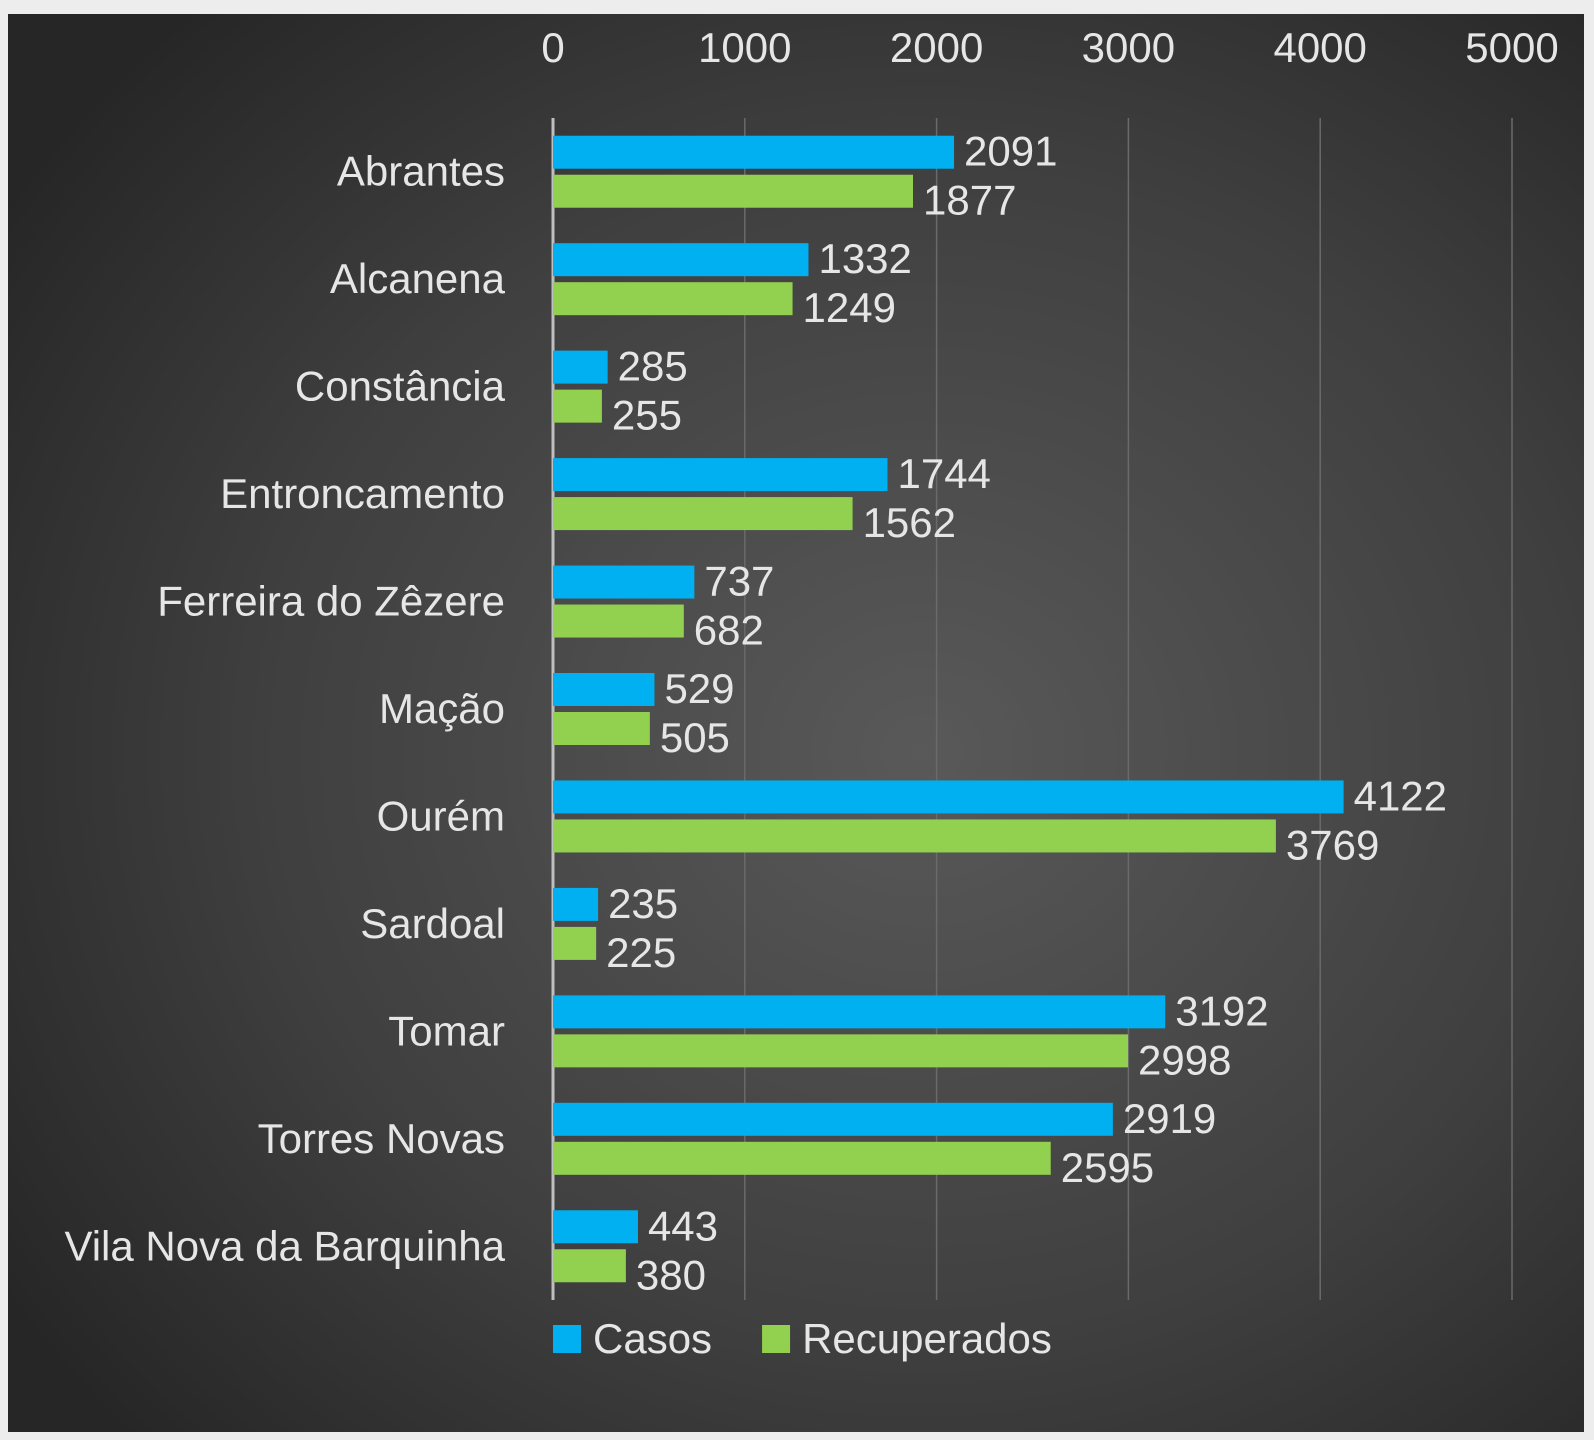 The image size is (1594, 1440). What do you see at coordinates (446, 1030) in the screenshot?
I see `category-label-tomar: Tomar` at bounding box center [446, 1030].